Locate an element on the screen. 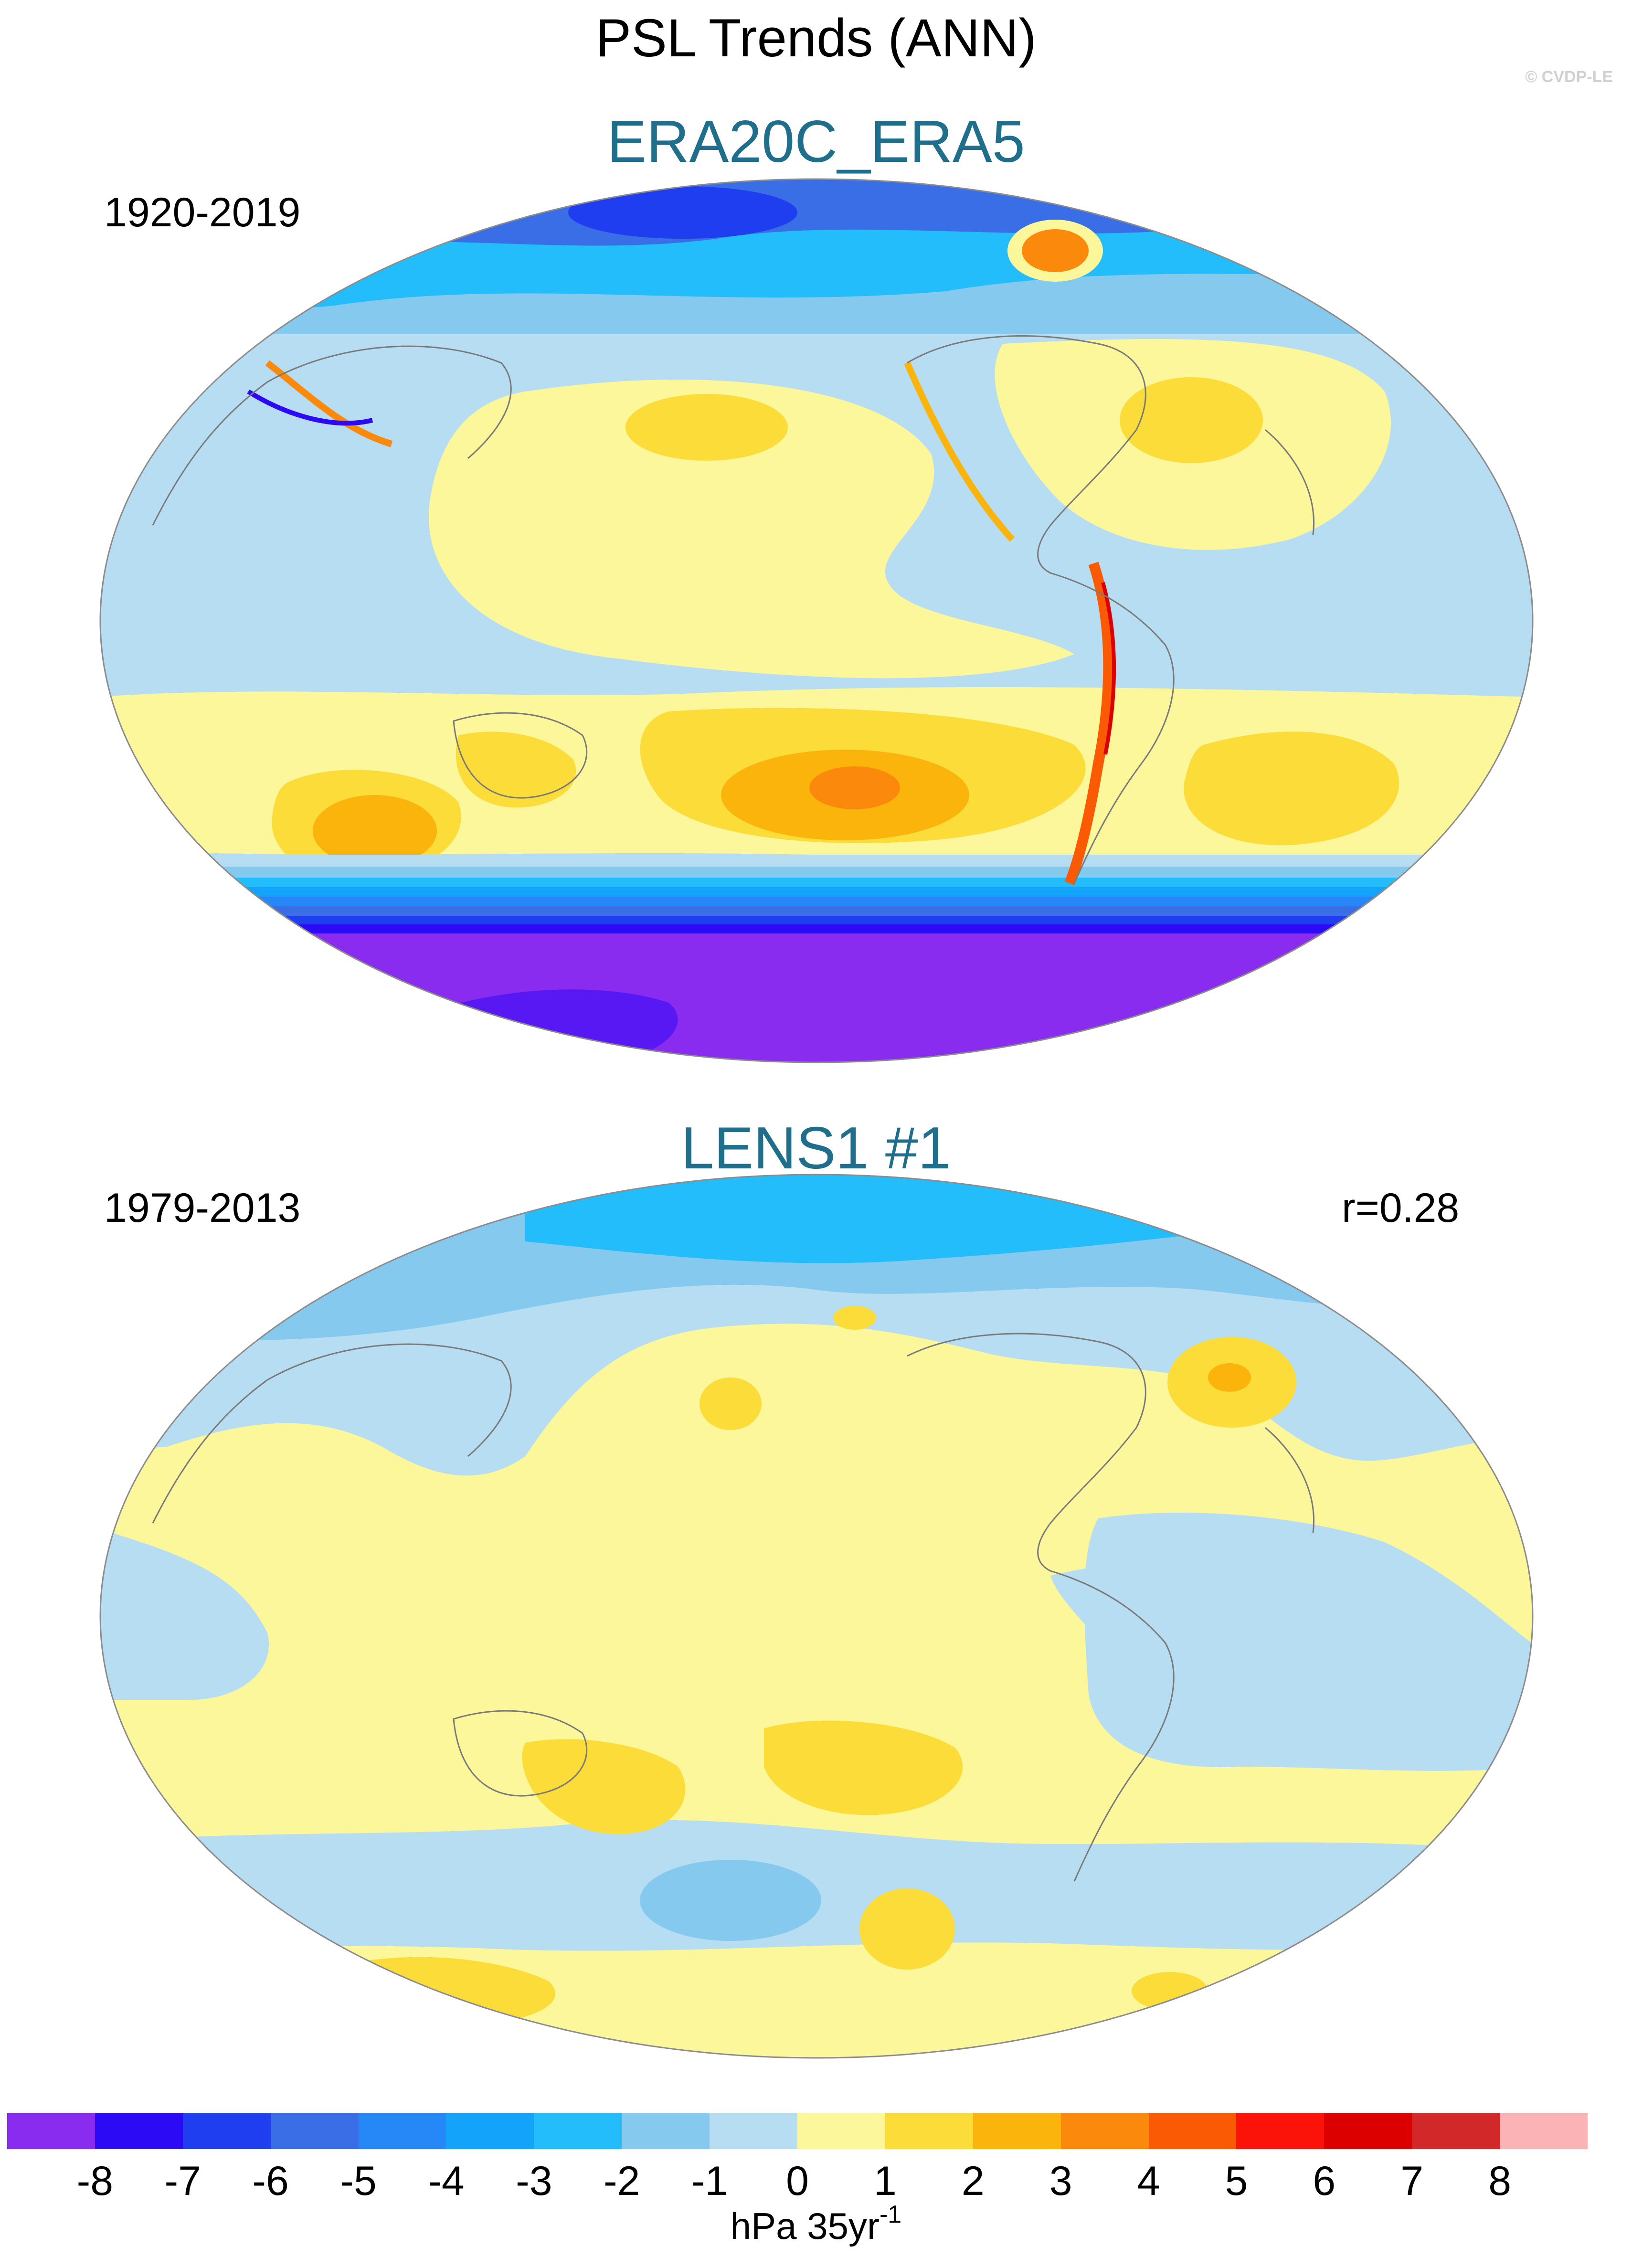 This screenshot has width=1632, height=2268. colorbar-tick-label: 7 is located at coordinates (1412, 2181).